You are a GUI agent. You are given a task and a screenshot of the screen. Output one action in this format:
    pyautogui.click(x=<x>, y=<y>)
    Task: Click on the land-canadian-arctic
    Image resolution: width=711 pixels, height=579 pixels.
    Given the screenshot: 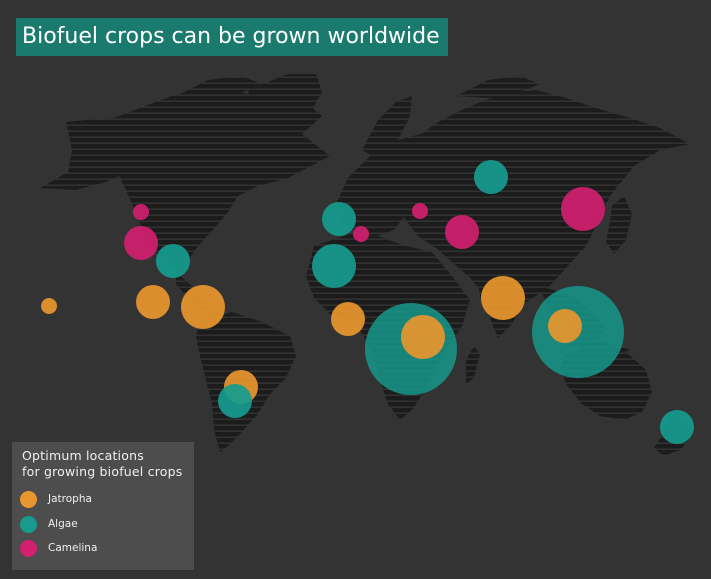 What is the action you would take?
    pyautogui.click(x=217, y=87)
    